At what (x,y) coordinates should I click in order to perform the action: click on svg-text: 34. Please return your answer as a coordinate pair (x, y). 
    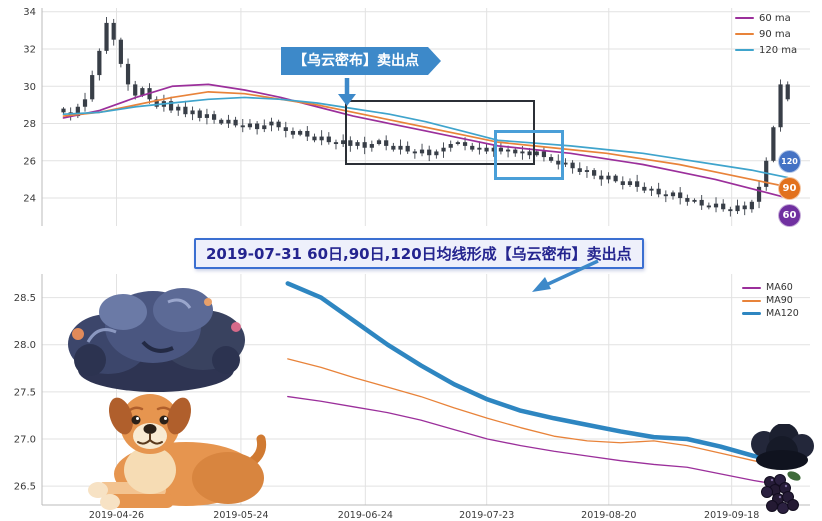
    Looking at the image, I should click on (29, 12).